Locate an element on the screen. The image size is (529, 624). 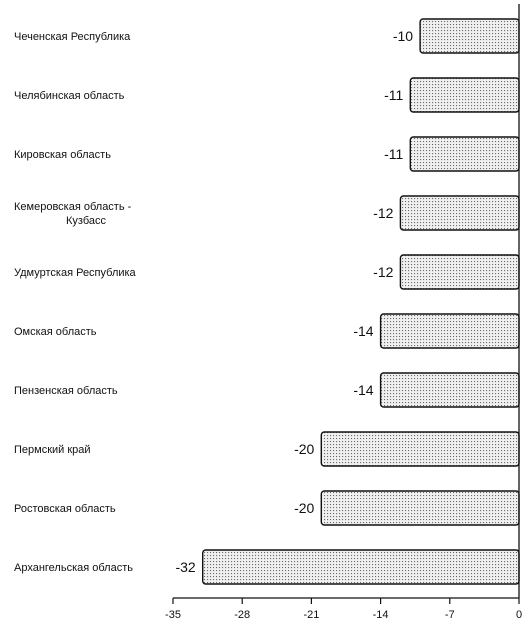
category-label: Кировская область is located at coordinates (62, 155).